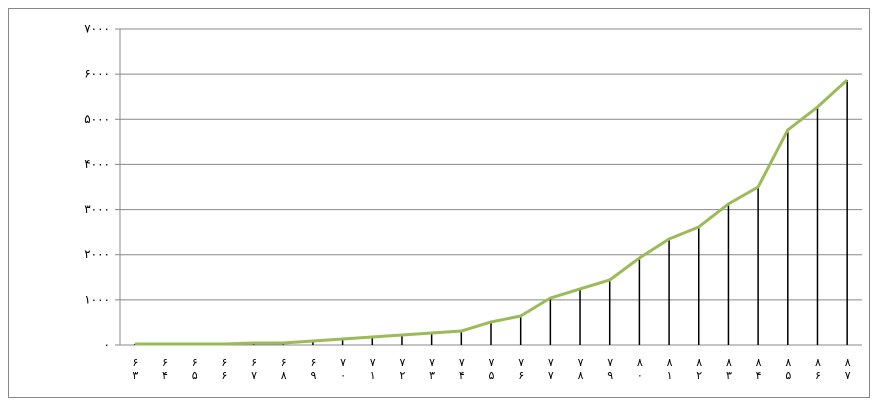 Image resolution: width=878 pixels, height=400 pixels. Describe the element at coordinates (432, 369) in the screenshot. I see `x-tick-label: ۷۳` at that location.